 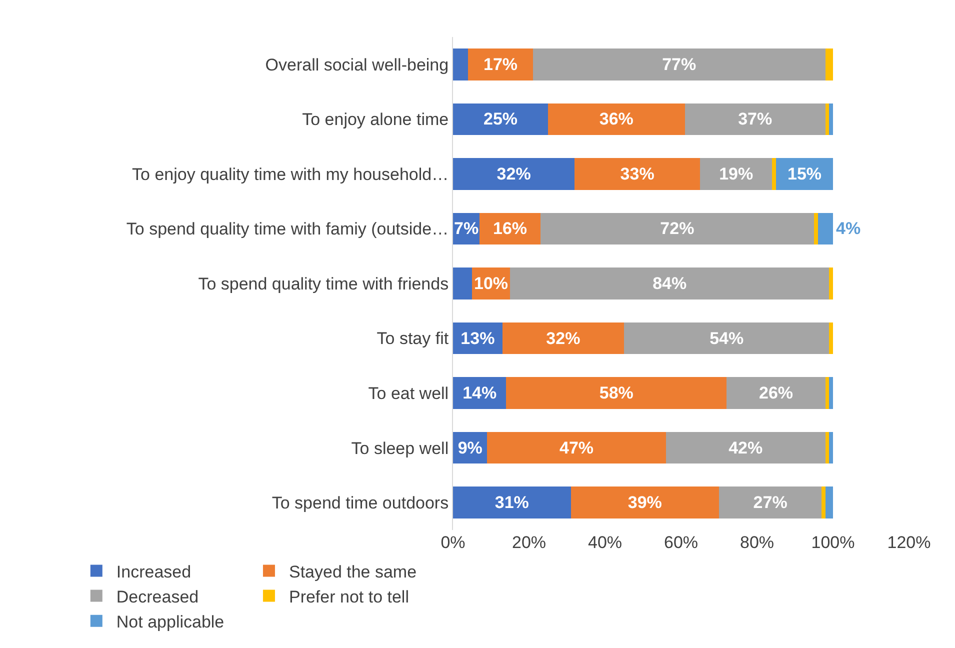 I want to click on legend-label: Stayed the same, so click(x=352, y=572).